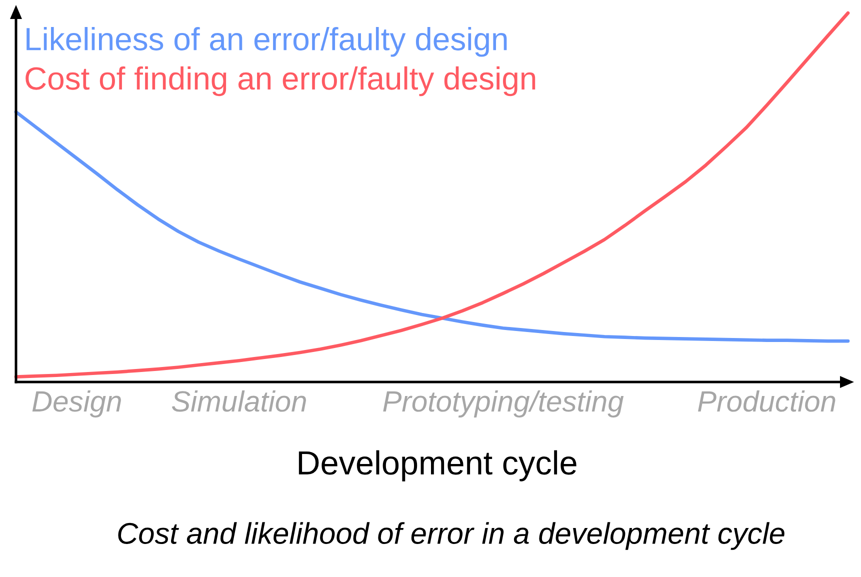 The image size is (861, 577). What do you see at coordinates (76, 404) in the screenshot?
I see `x-tick-label: Design` at bounding box center [76, 404].